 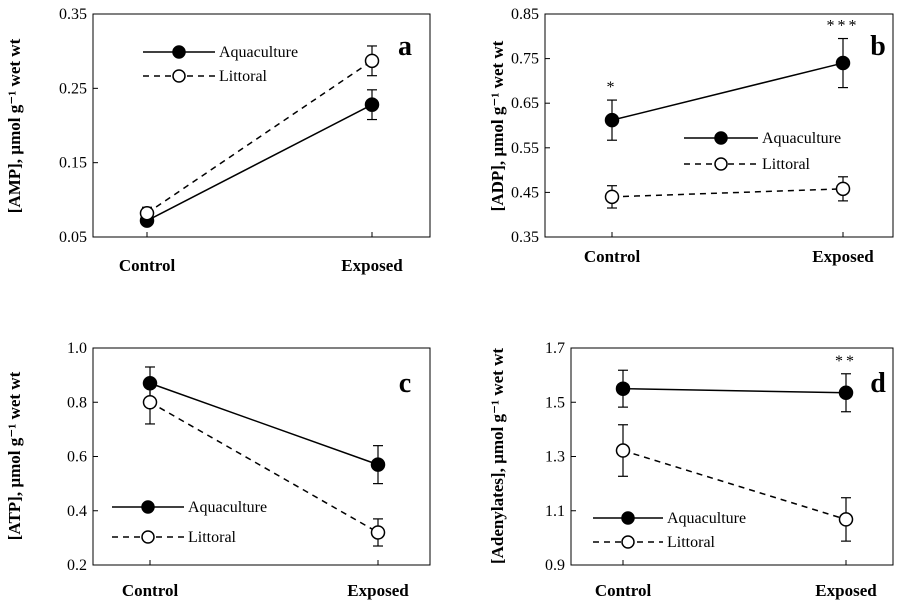 I want to click on y-tick-label: 0.45, so click(x=525, y=192).